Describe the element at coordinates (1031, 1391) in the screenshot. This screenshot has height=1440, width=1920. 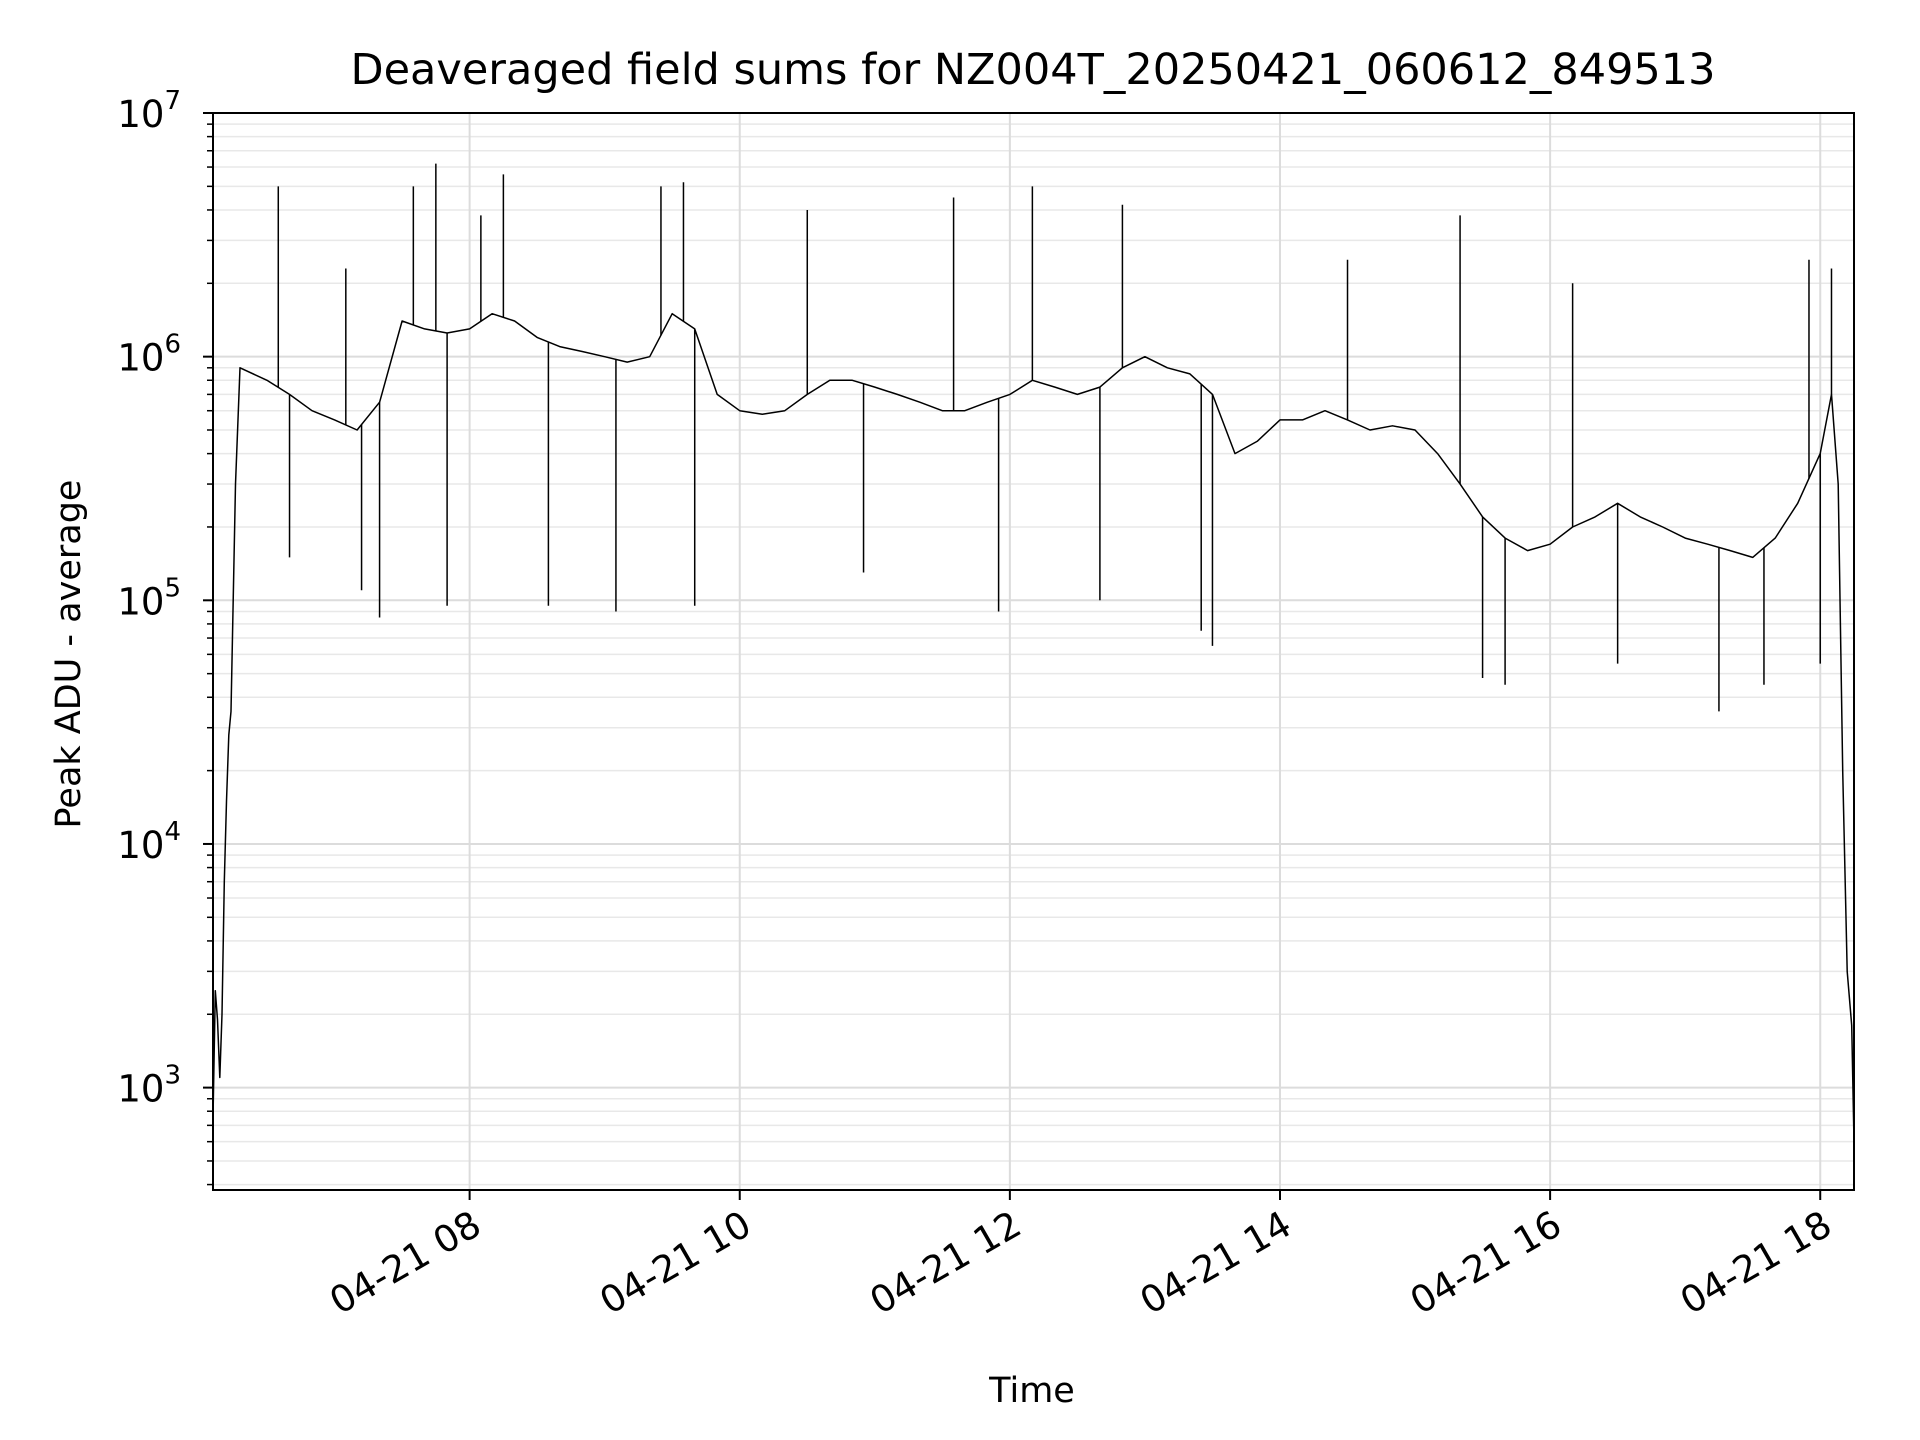
I see `x-axis-label: Time` at that location.